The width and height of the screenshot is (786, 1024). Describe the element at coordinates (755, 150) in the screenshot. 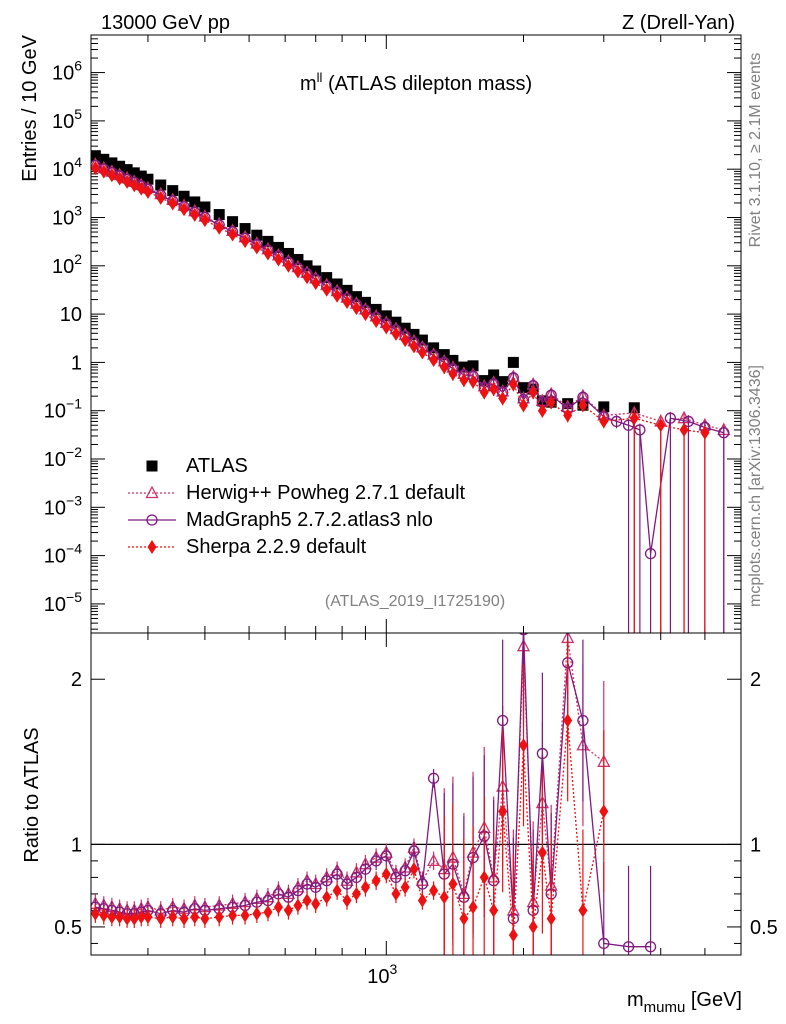

I see `rivet-label: Rivet 3.1.10, ≥ 2.1M events` at that location.